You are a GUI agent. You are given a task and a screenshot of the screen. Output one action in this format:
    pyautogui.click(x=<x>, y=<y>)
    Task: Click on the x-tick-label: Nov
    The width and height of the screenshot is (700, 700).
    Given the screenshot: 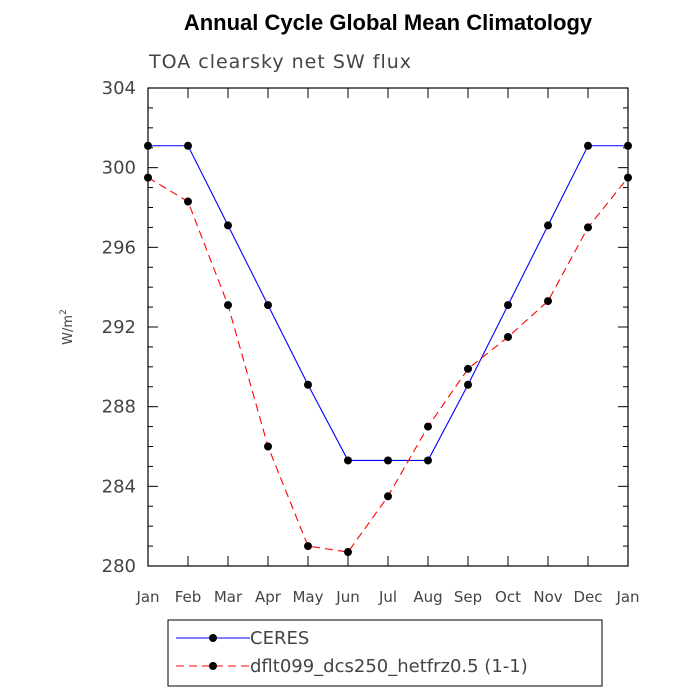 What is the action you would take?
    pyautogui.click(x=547, y=597)
    